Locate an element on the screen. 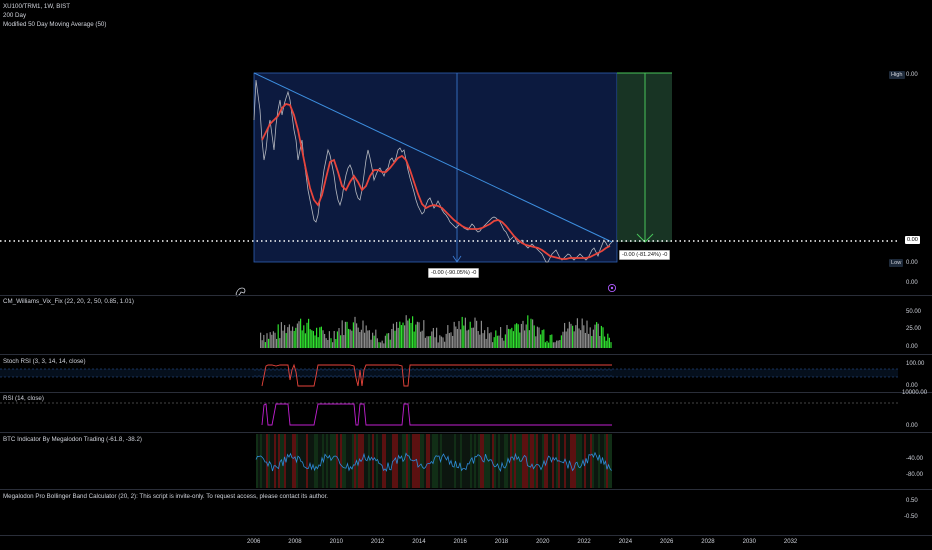 The height and width of the screenshot is (550, 932). rsi-tick: 10000.00 is located at coordinates (915, 393).